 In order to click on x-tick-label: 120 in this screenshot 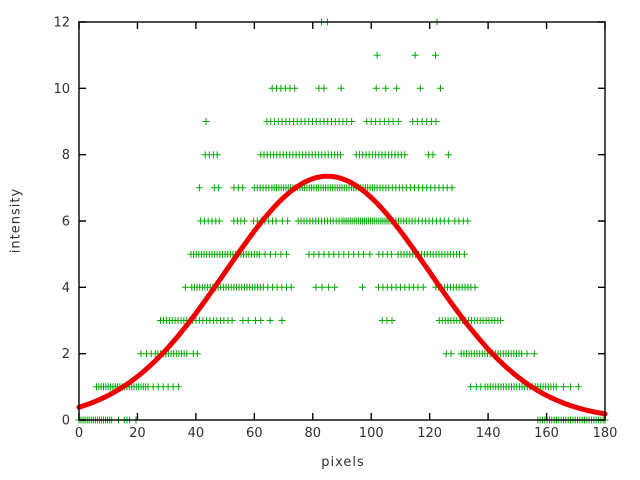, I will do `click(429, 433)`.